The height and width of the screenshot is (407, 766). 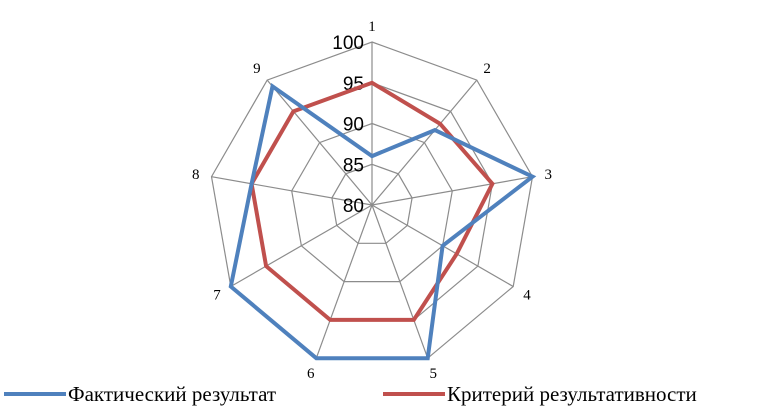 I want to click on legend-label-criterion: Критерий результативности, so click(x=572, y=394).